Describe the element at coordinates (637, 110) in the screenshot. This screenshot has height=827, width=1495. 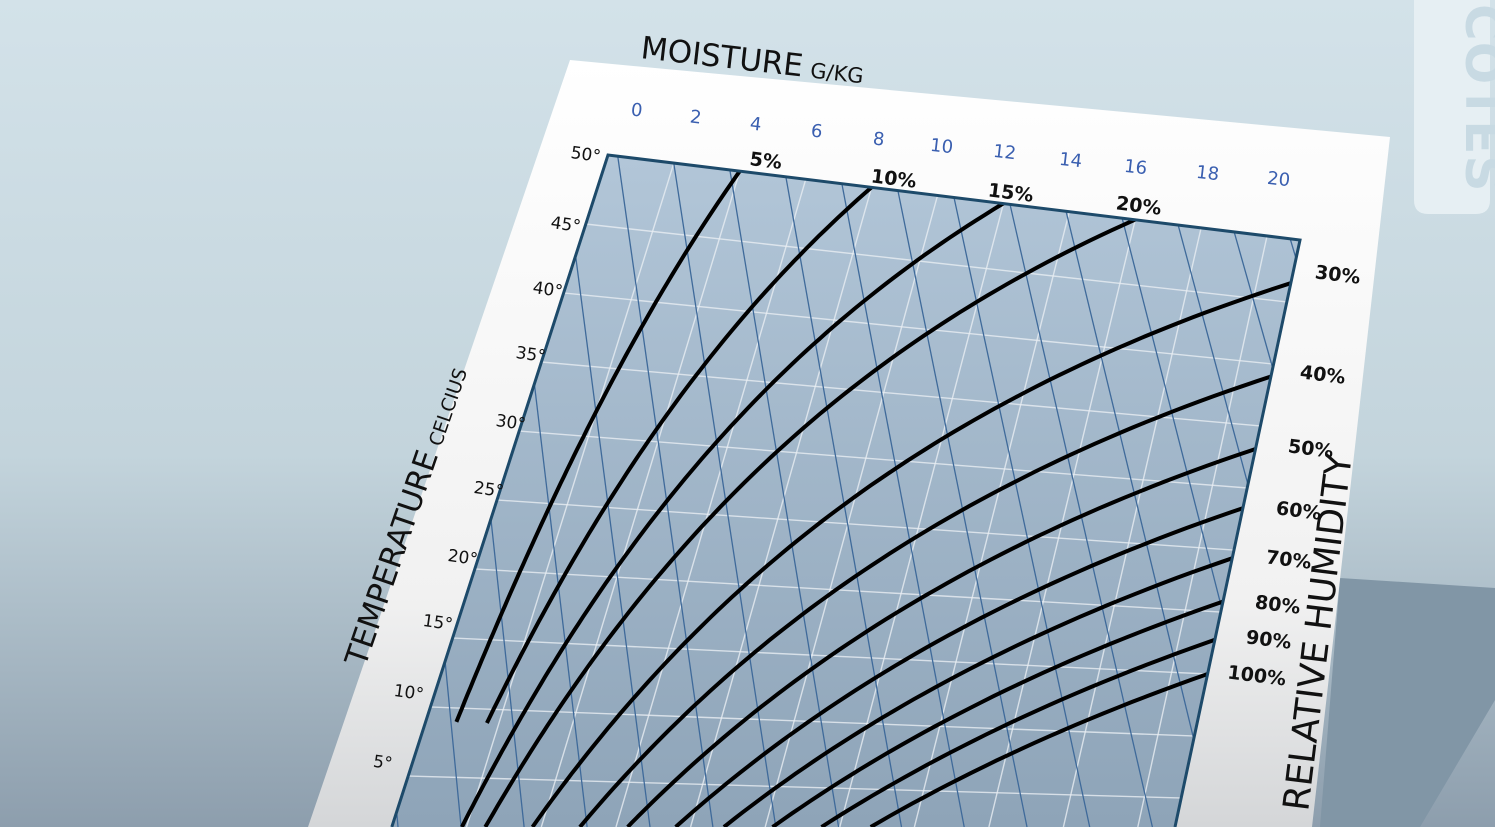
I see `x-tick-label: 0` at that location.